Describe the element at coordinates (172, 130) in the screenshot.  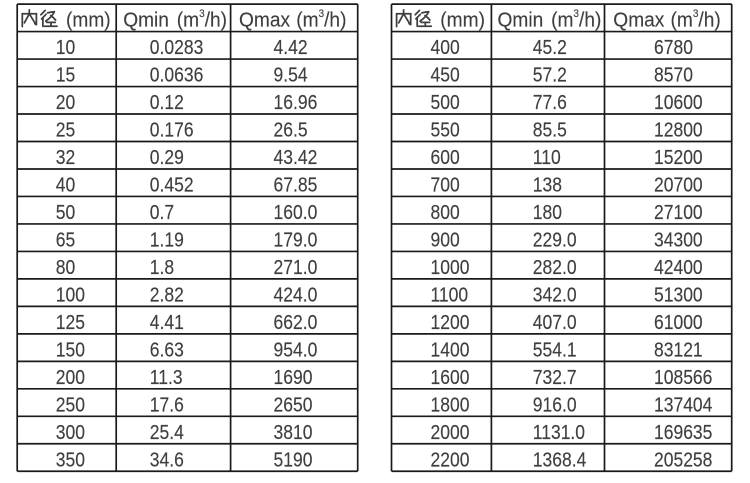
I see `svg-text: 0.176` at that location.